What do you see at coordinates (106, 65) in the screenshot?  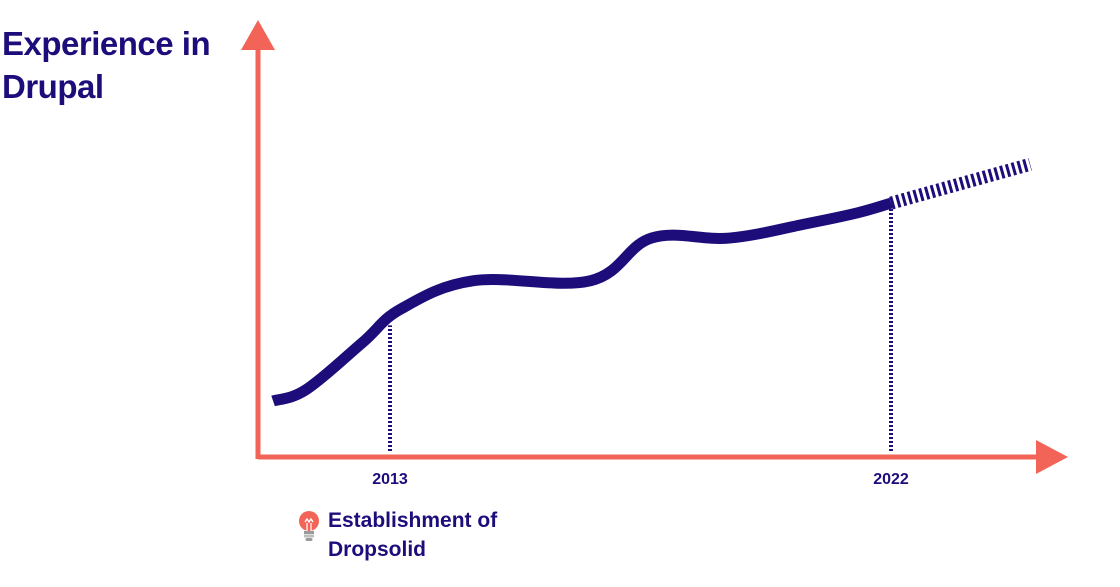 I see `y-axis-title: Experience in Drupal` at bounding box center [106, 65].